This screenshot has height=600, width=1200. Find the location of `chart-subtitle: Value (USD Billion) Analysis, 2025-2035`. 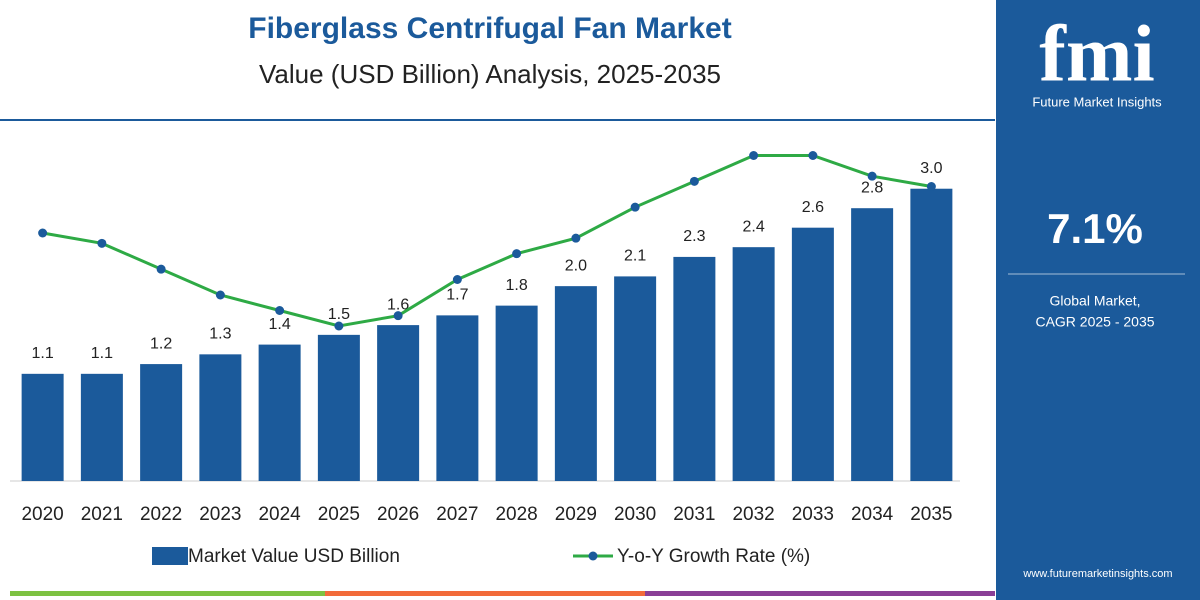

chart-subtitle: Value (USD Billion) Analysis, 2025-2035 is located at coordinates (490, 74).